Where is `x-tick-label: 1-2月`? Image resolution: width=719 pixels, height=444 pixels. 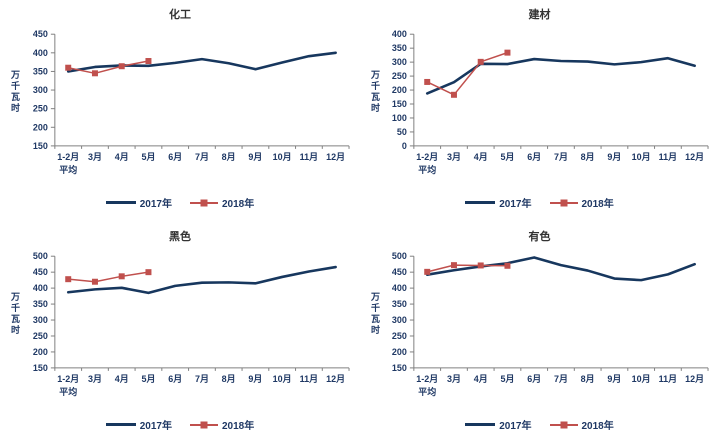
x-tick-label: 1-2月 is located at coordinates (68, 379).